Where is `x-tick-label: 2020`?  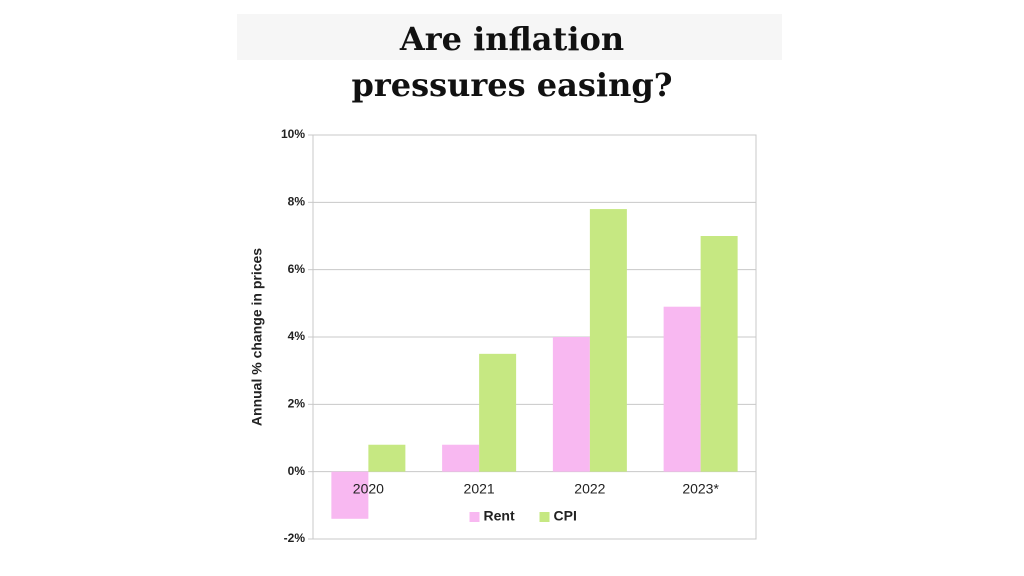
x-tick-label: 2020 is located at coordinates (368, 488).